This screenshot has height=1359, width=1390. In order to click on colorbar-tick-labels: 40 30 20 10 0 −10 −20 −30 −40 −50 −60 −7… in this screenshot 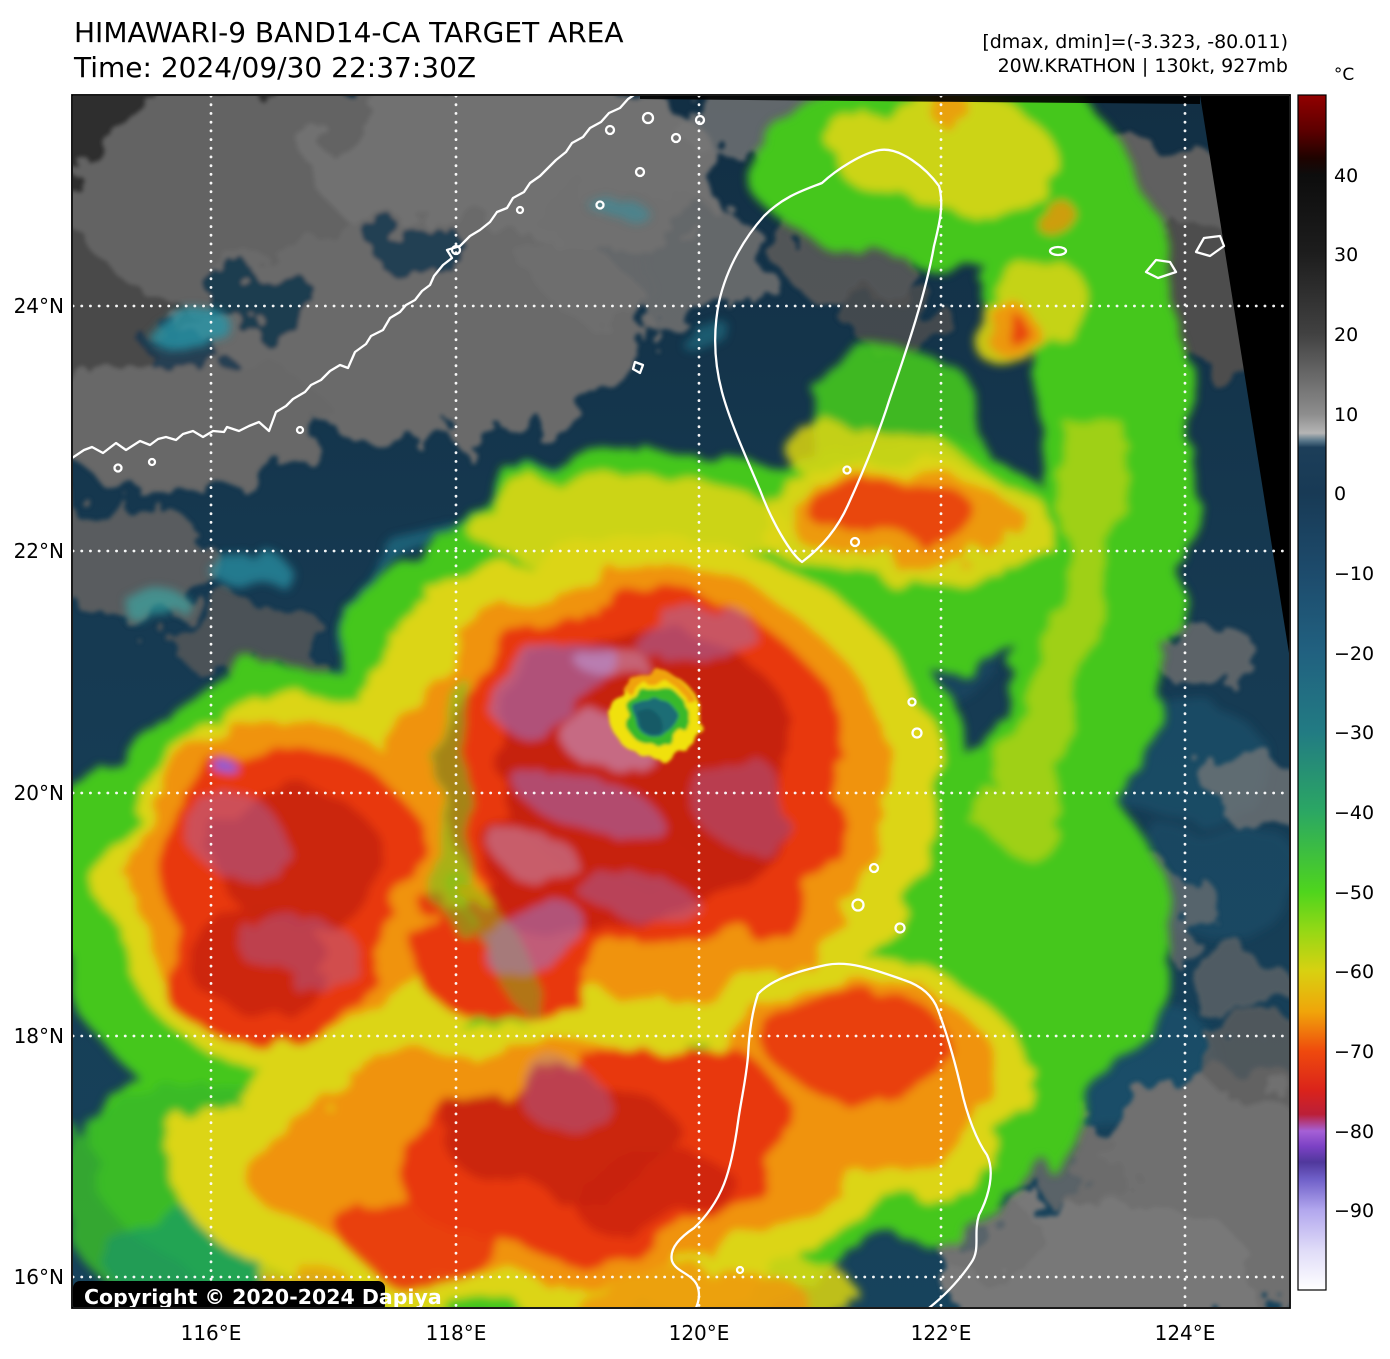, I will do `click(1354, 693)`.